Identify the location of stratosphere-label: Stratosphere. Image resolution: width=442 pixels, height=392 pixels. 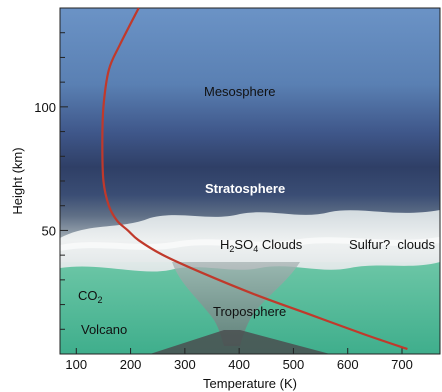
(245, 188).